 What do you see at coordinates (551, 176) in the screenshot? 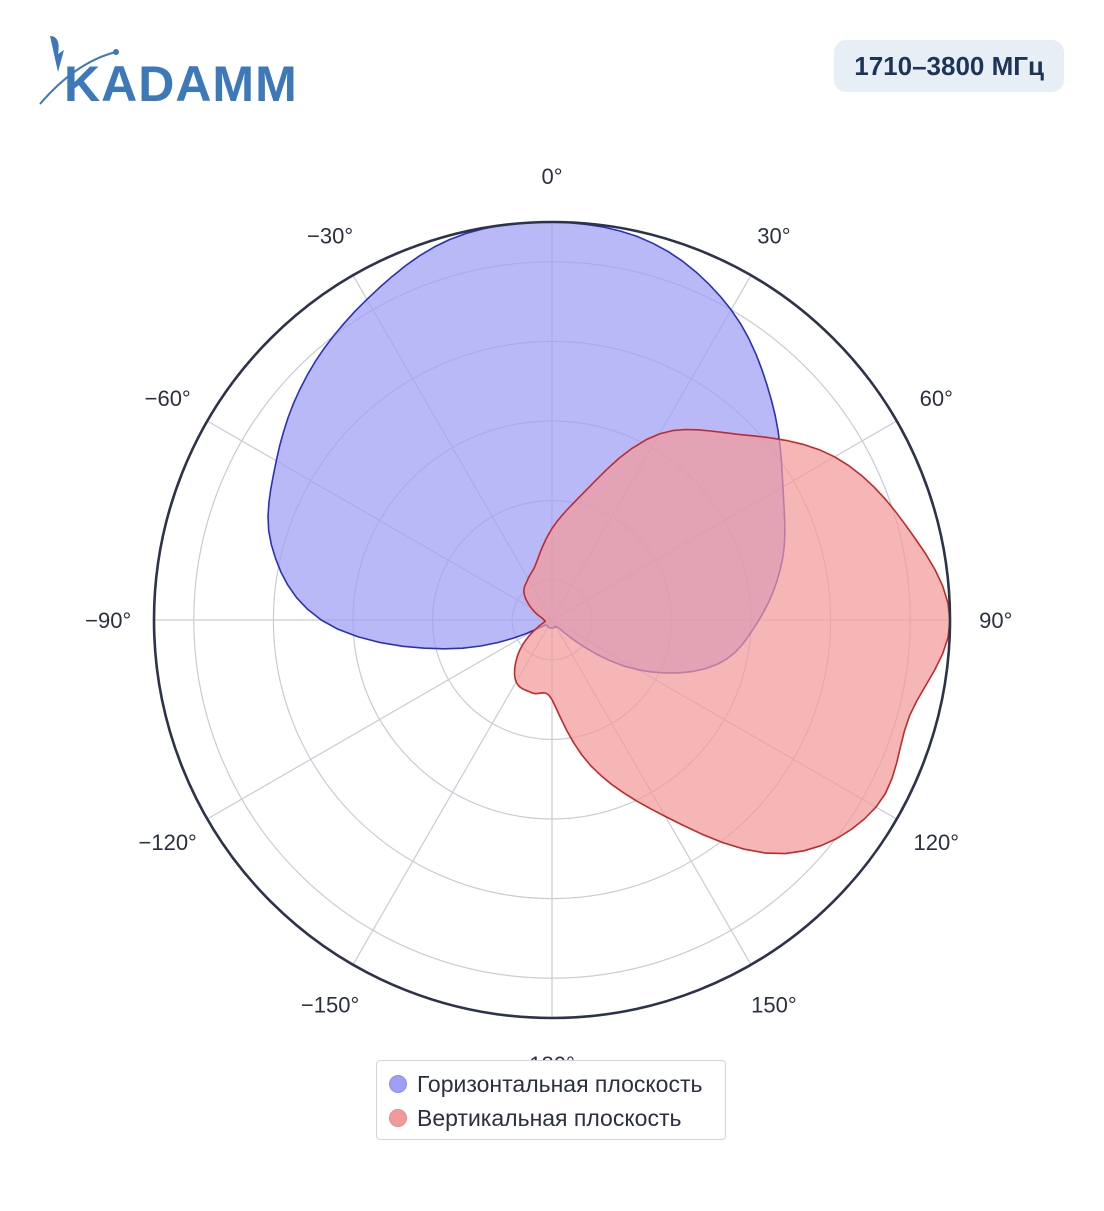
I see `angular-tick-label: 0°` at bounding box center [551, 176].